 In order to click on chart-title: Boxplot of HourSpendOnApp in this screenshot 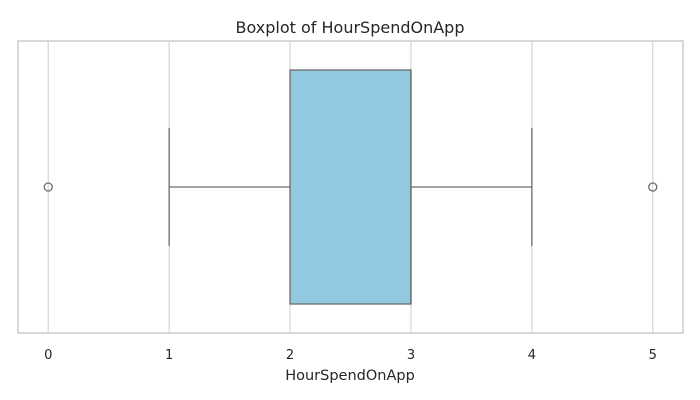, I will do `click(350, 27)`.